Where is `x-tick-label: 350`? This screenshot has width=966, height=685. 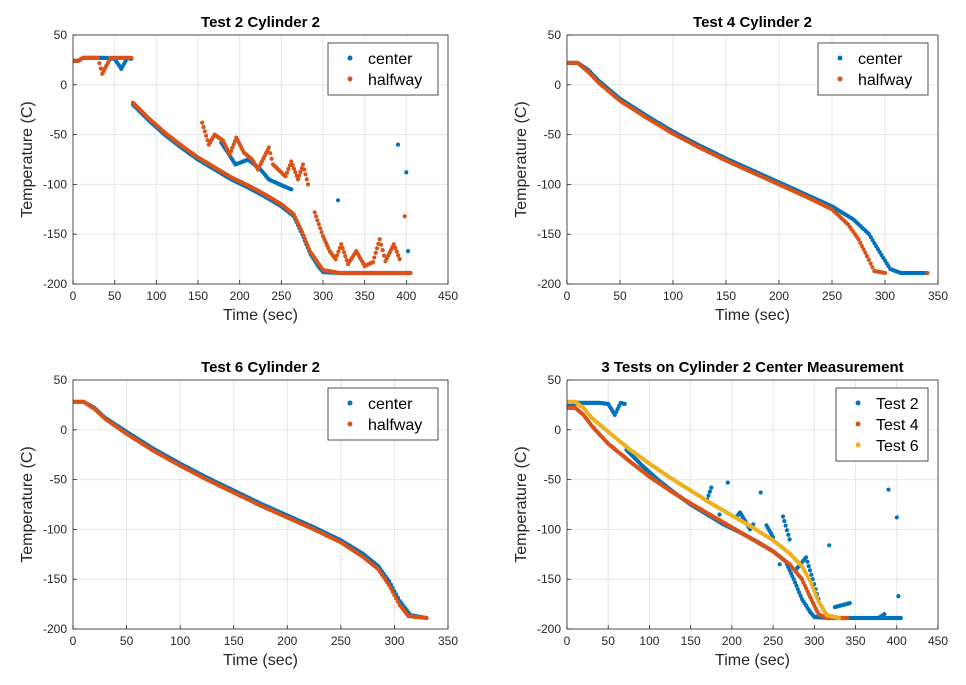
x-tick-label: 350 is located at coordinates (856, 641).